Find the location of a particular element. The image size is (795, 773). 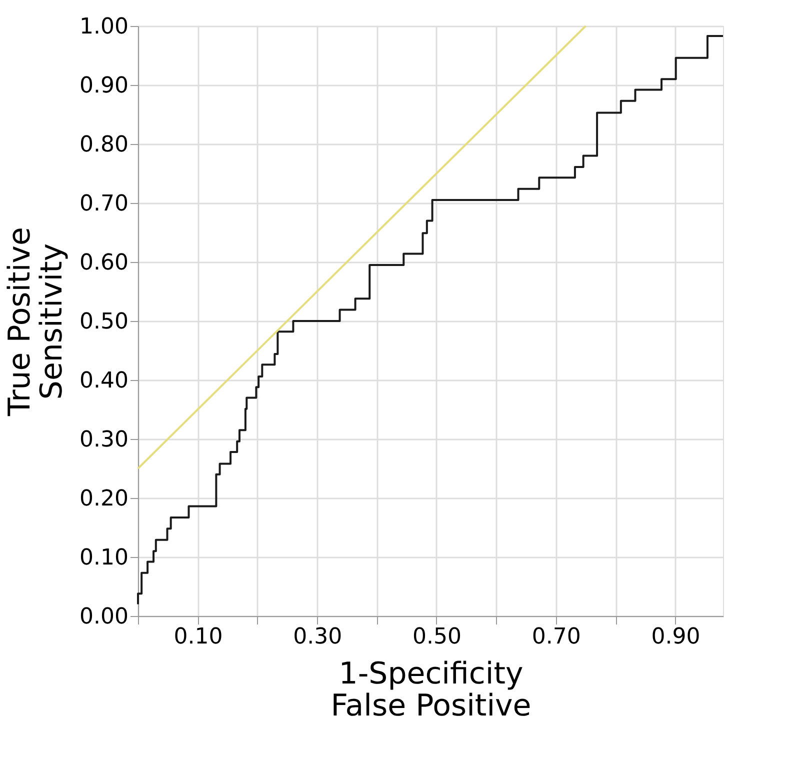

y-tick-label: 0.20 is located at coordinates (104, 499).